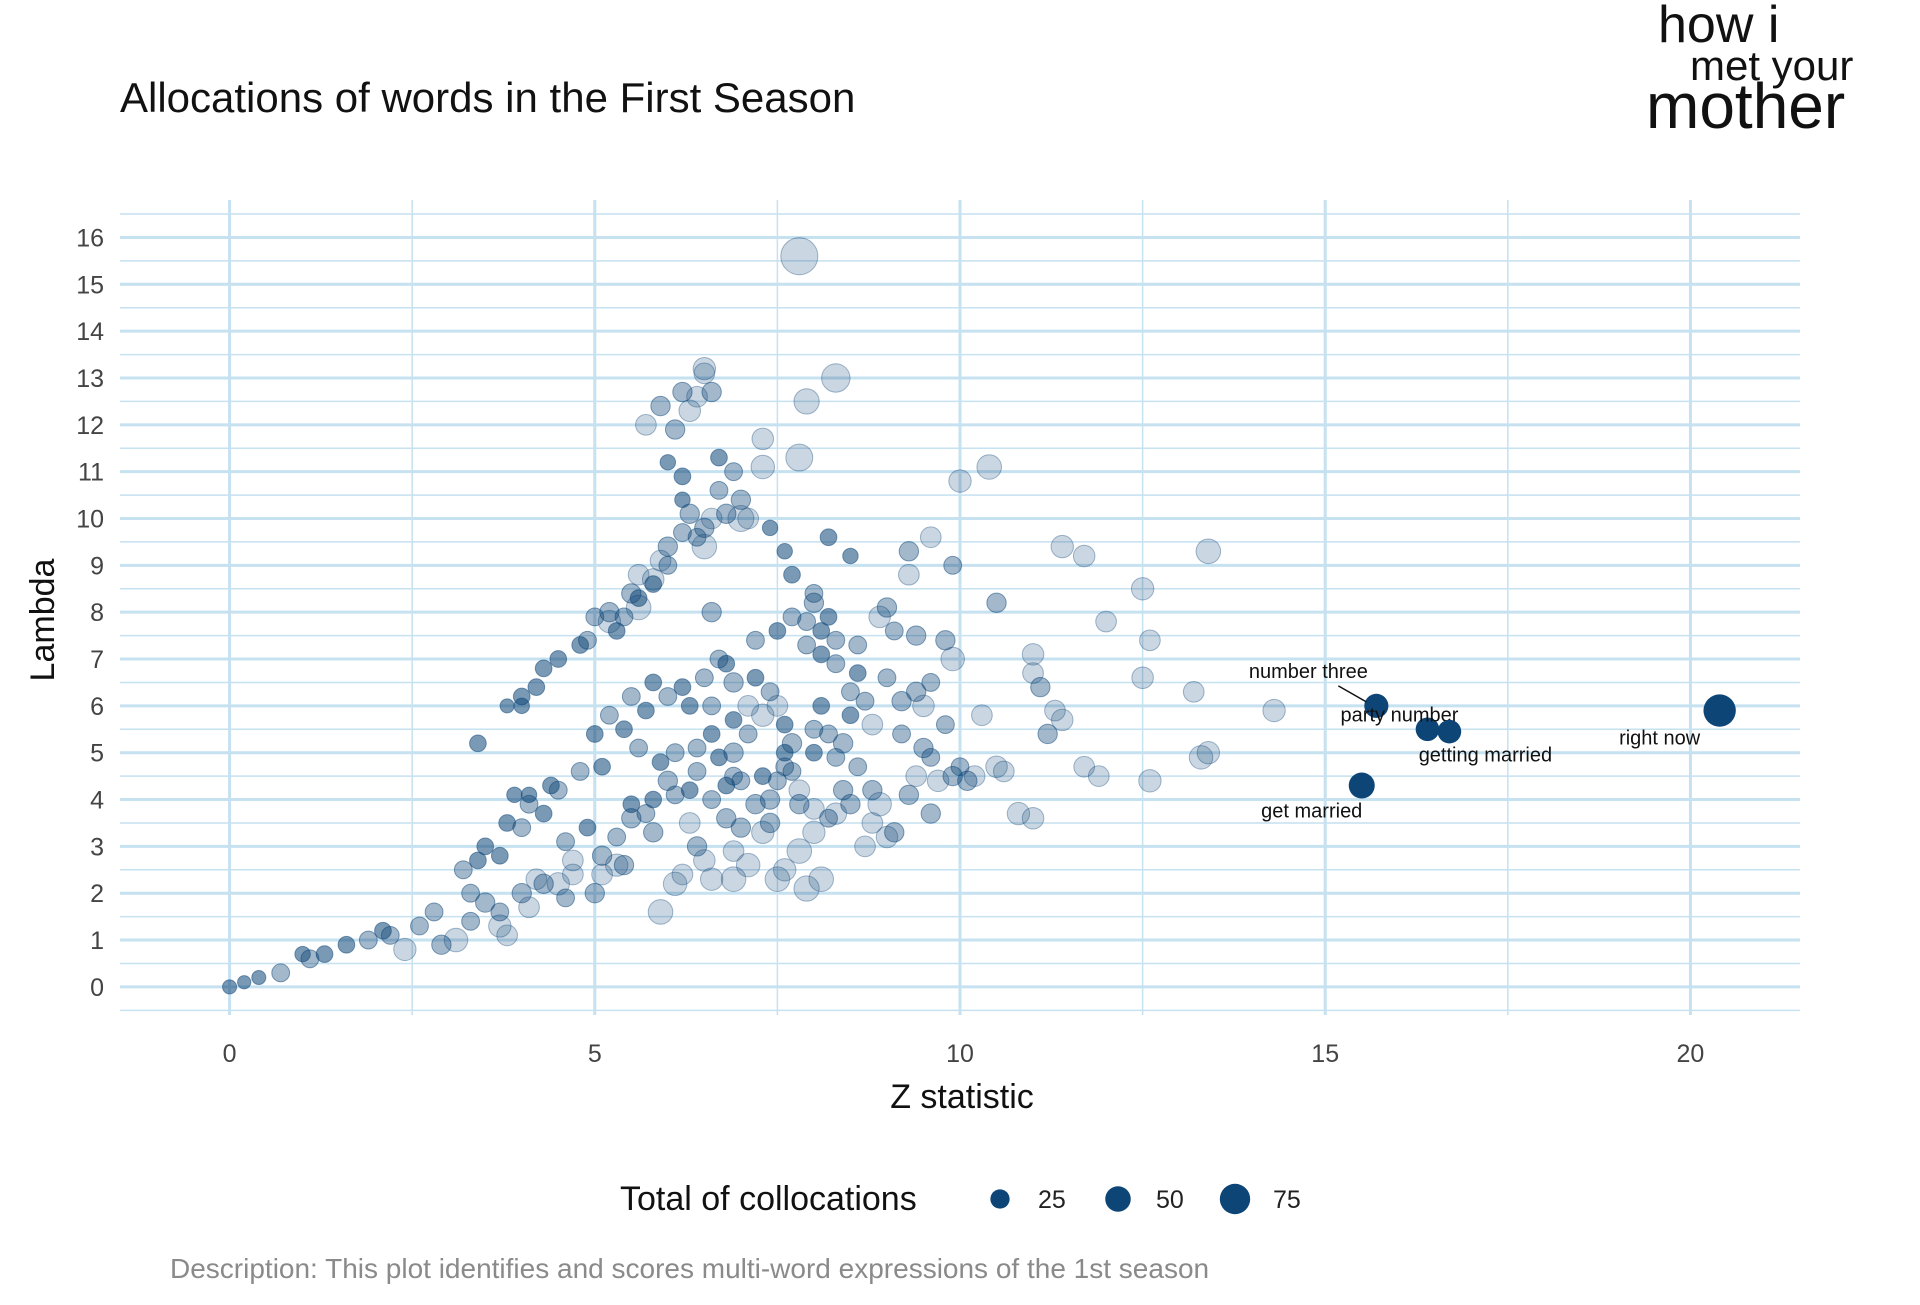 This screenshot has height=1305, width=1920. Describe the element at coordinates (1691, 1054) in the screenshot. I see `x-tick-label: 20` at that location.